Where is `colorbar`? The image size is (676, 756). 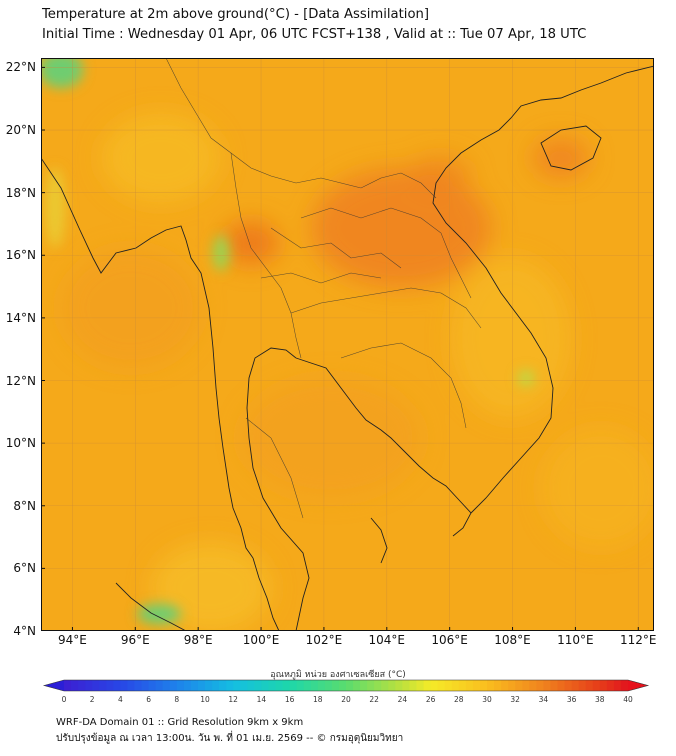
colorbar is located at coordinates (346, 685).